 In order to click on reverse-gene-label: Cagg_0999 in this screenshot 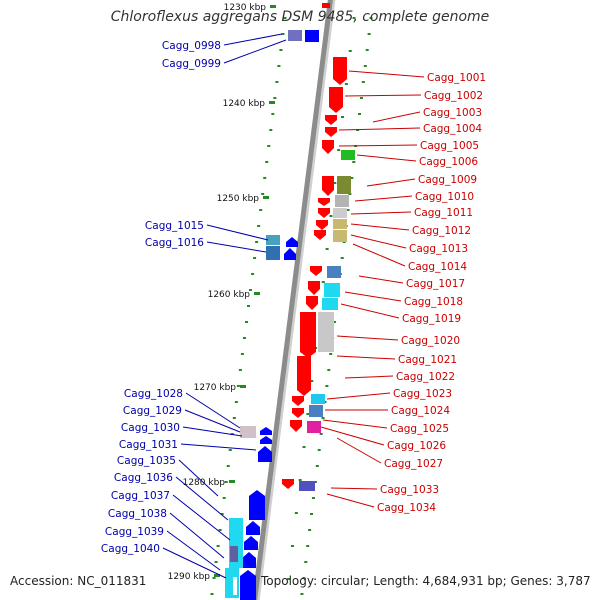, I will do `click(191, 64)`.